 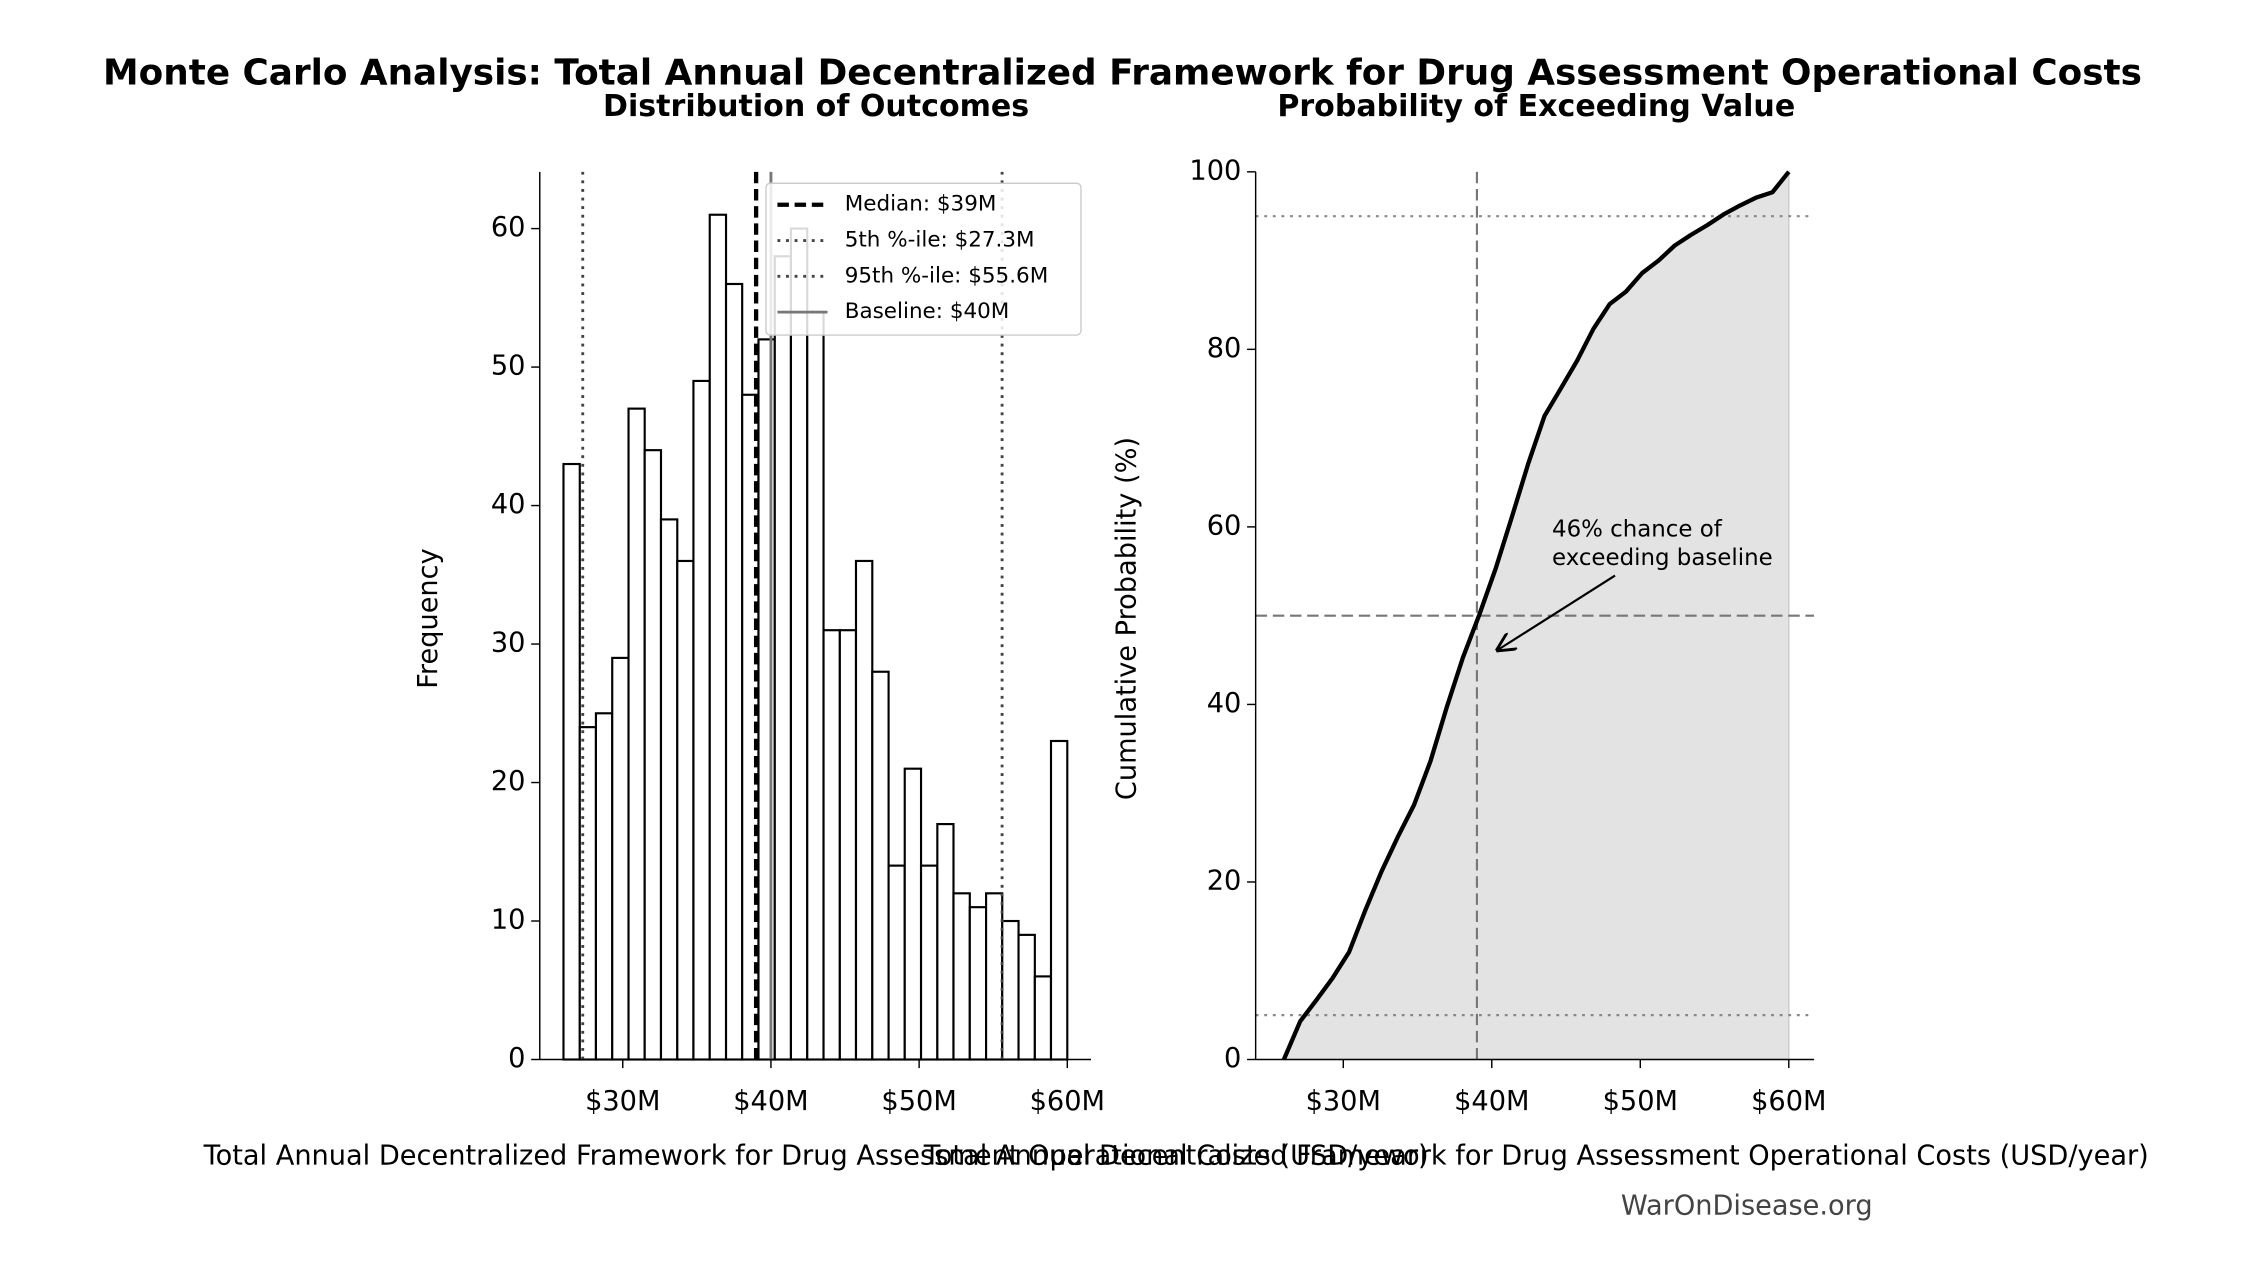 What do you see at coordinates (1662, 558) in the screenshot?
I see `annotation: exceeding baseline` at bounding box center [1662, 558].